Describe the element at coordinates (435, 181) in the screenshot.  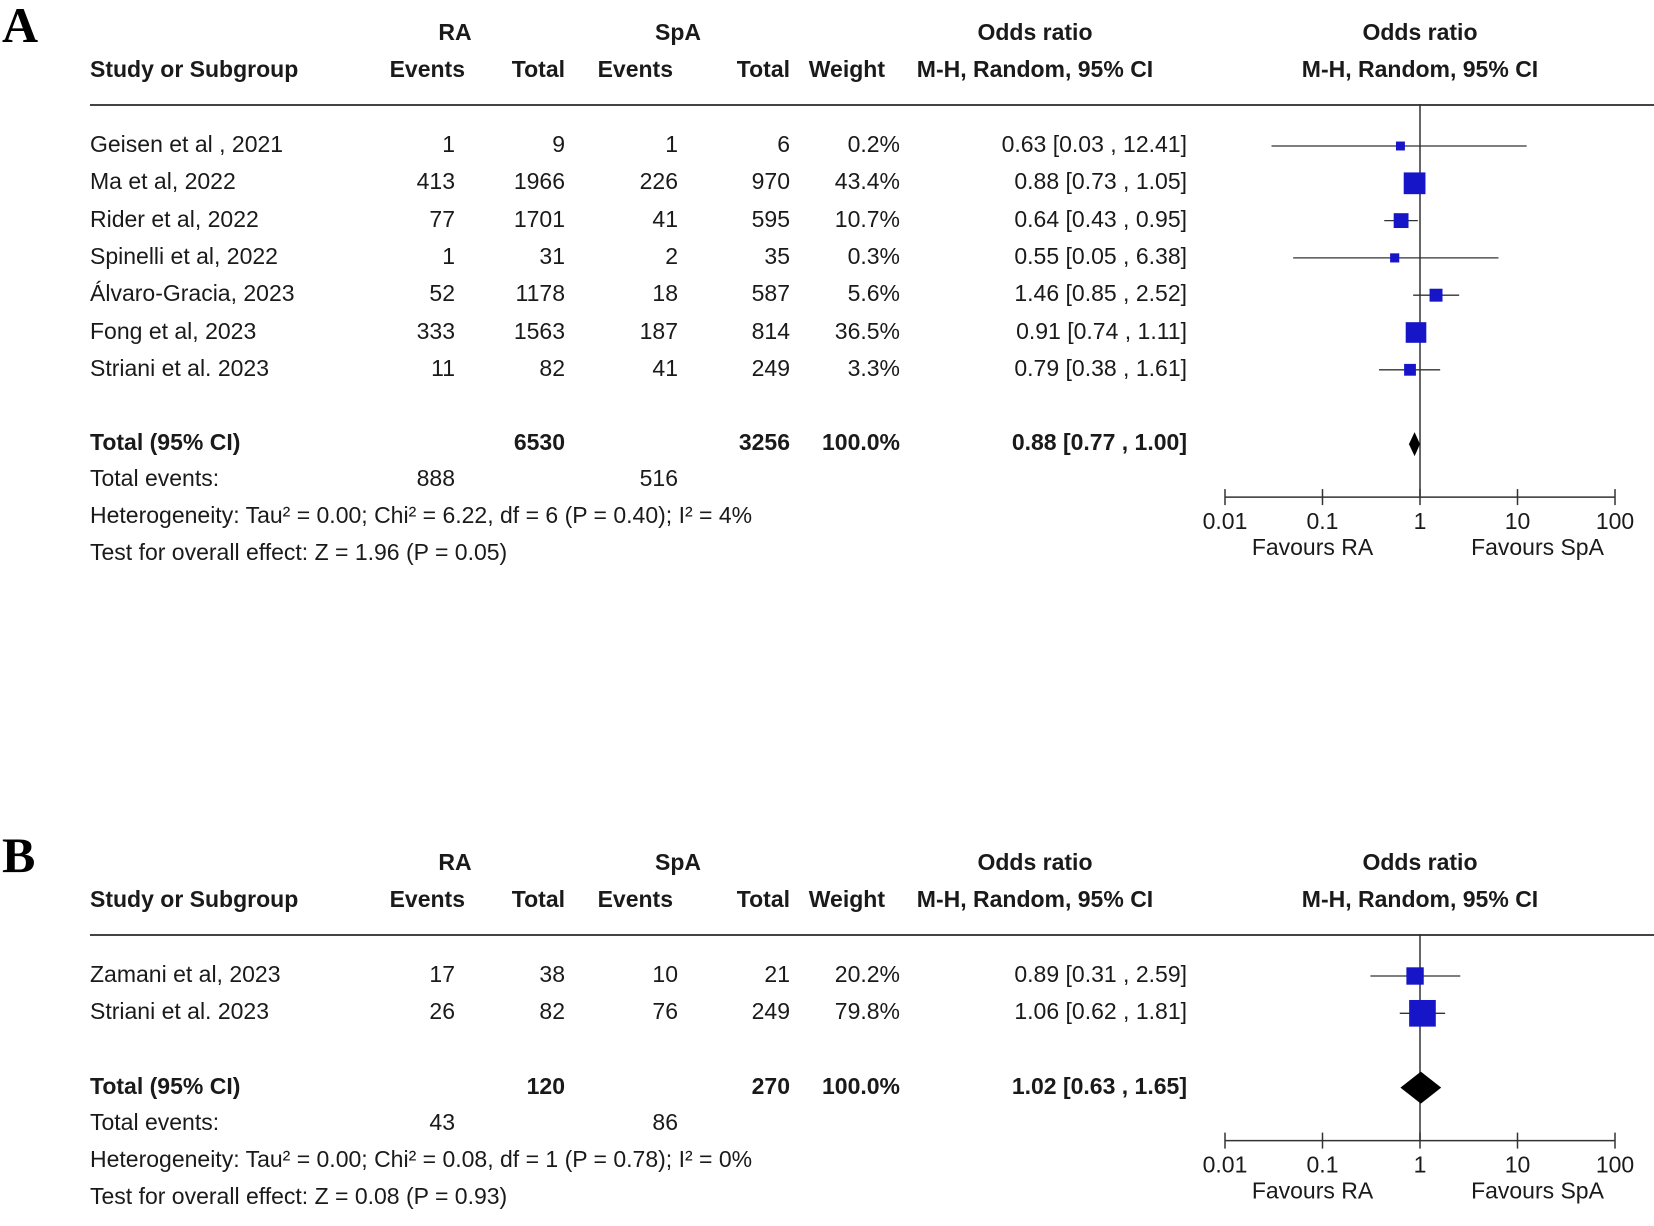
I see `group1-events: 413` at that location.